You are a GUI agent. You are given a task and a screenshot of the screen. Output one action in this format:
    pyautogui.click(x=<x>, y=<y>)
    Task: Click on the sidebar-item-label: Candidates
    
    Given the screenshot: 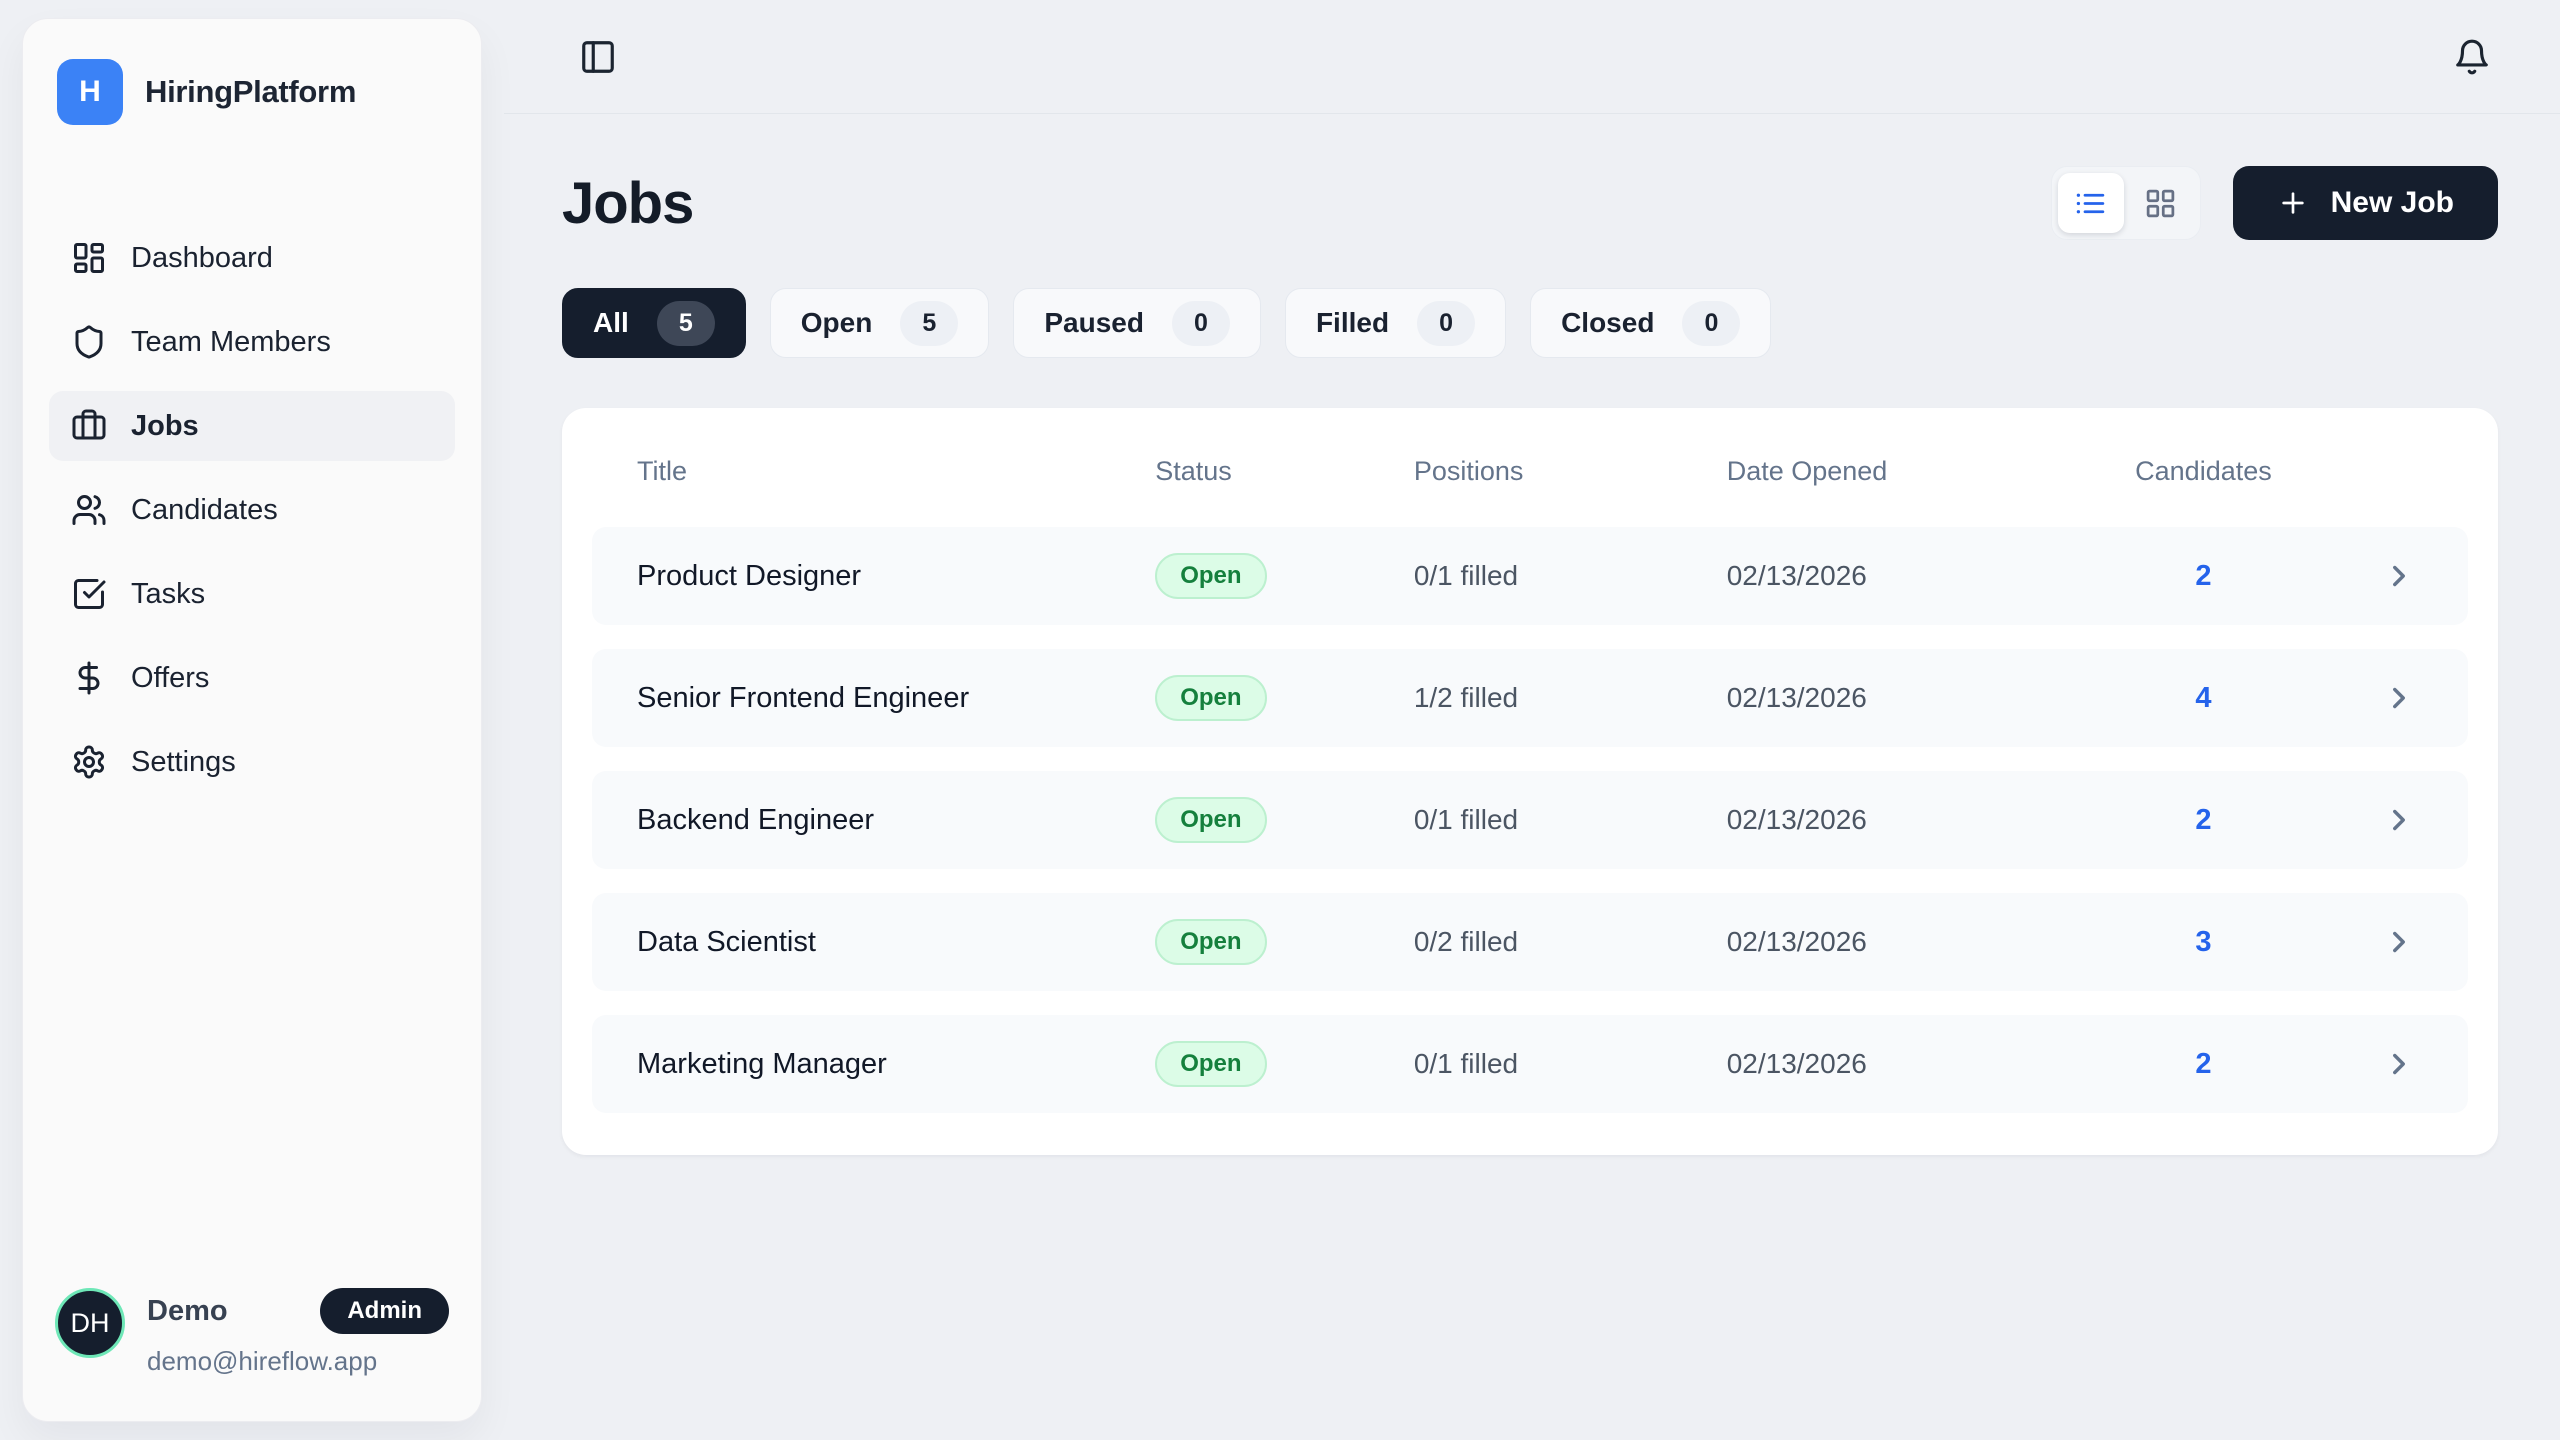 What is the action you would take?
    pyautogui.click(x=204, y=509)
    